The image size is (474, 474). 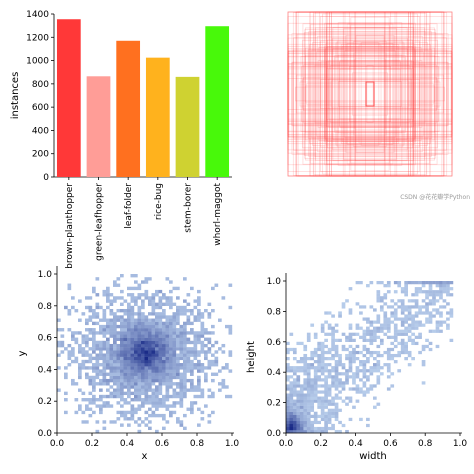 I want to click on watermark: CSDN @花花瓣学Python, so click(x=435, y=197).